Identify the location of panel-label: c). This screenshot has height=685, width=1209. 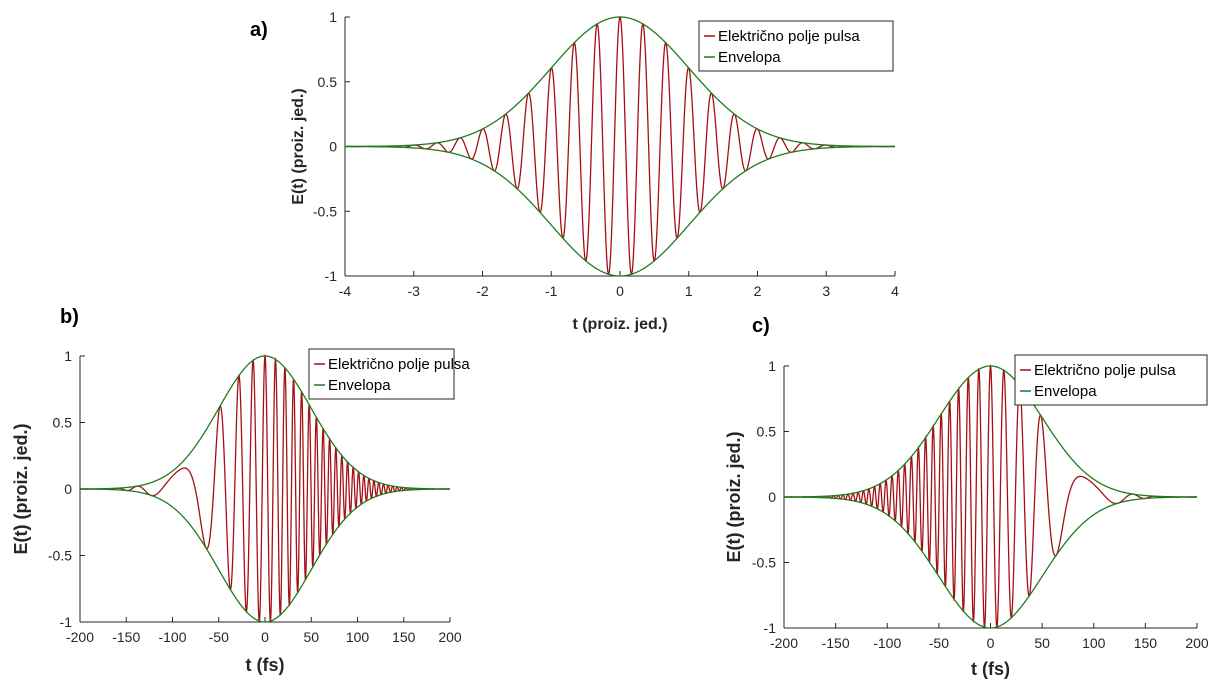
(761, 326).